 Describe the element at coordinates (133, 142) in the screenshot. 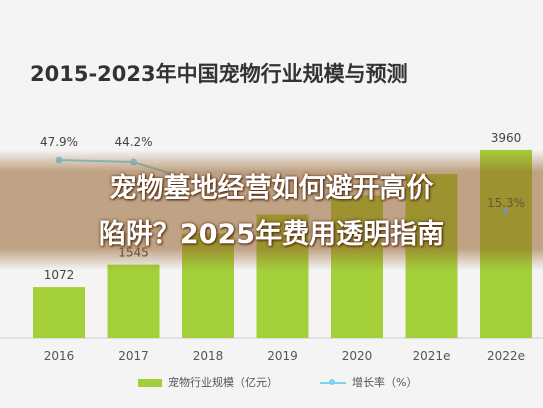

I see `growth-data-label-2017: 44.2%` at that location.